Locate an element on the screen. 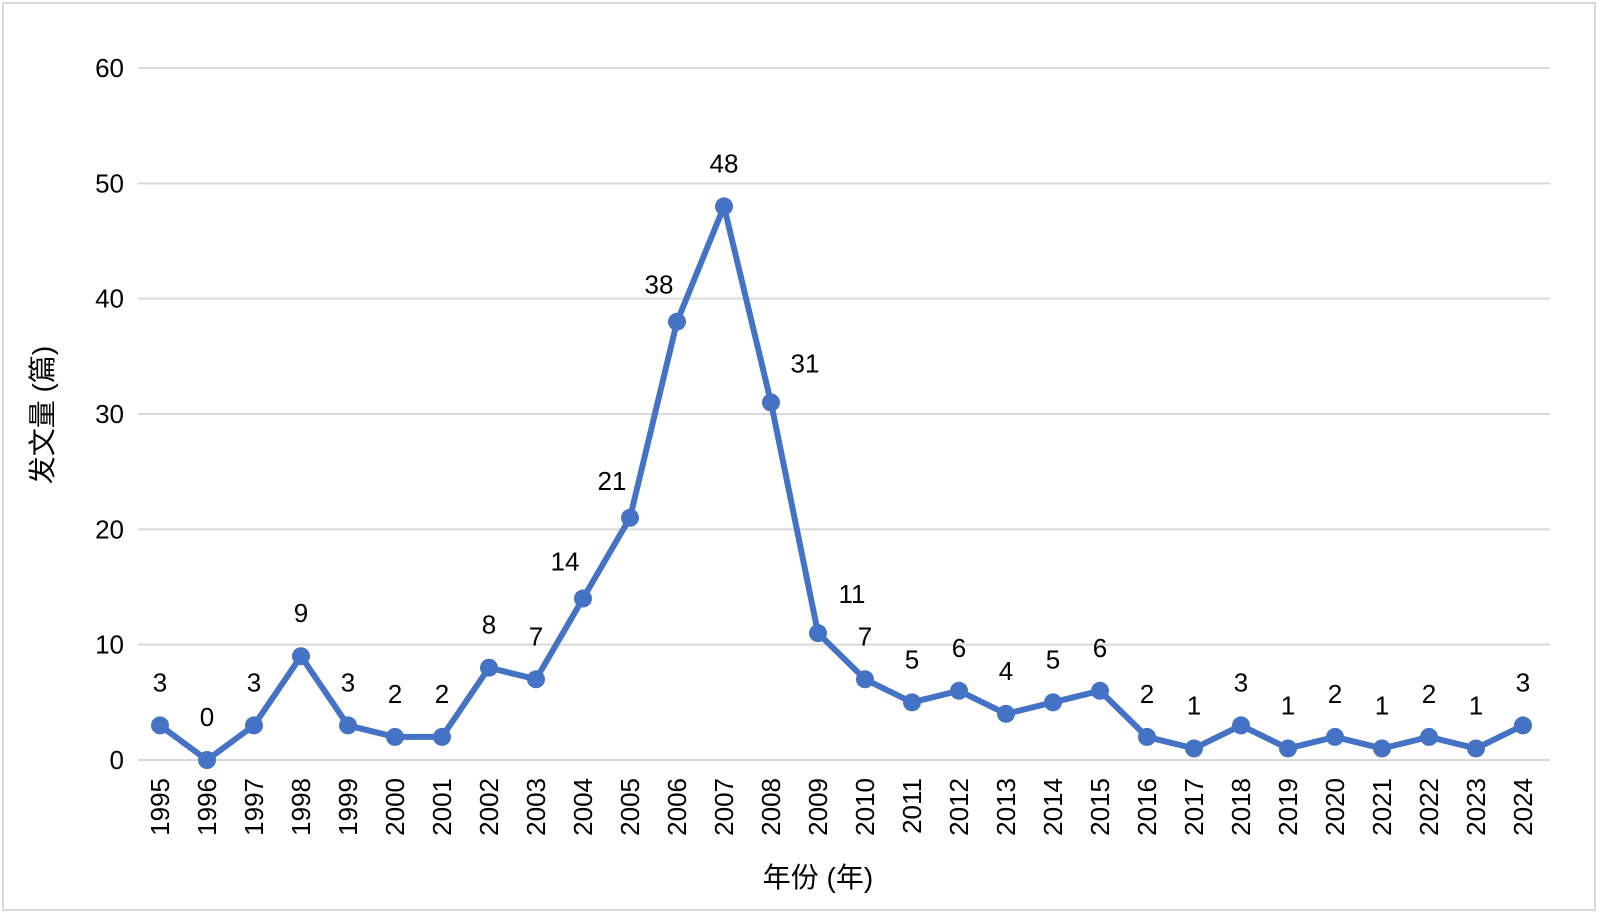 The height and width of the screenshot is (915, 1600). y-tick-label: 50 is located at coordinates (109, 183).